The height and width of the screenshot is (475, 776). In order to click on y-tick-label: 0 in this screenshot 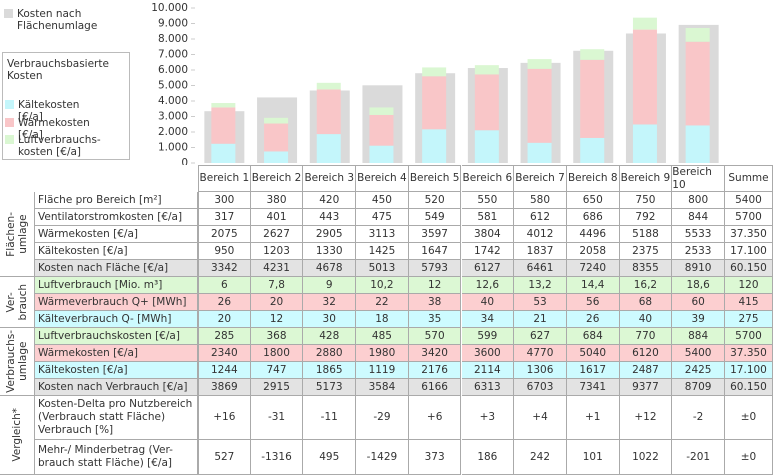, I will do `click(184, 161)`.